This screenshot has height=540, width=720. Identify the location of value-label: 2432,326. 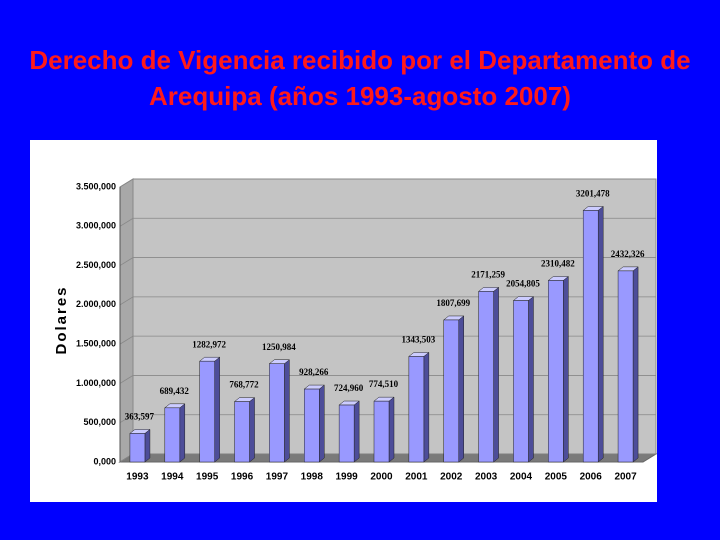
(628, 254).